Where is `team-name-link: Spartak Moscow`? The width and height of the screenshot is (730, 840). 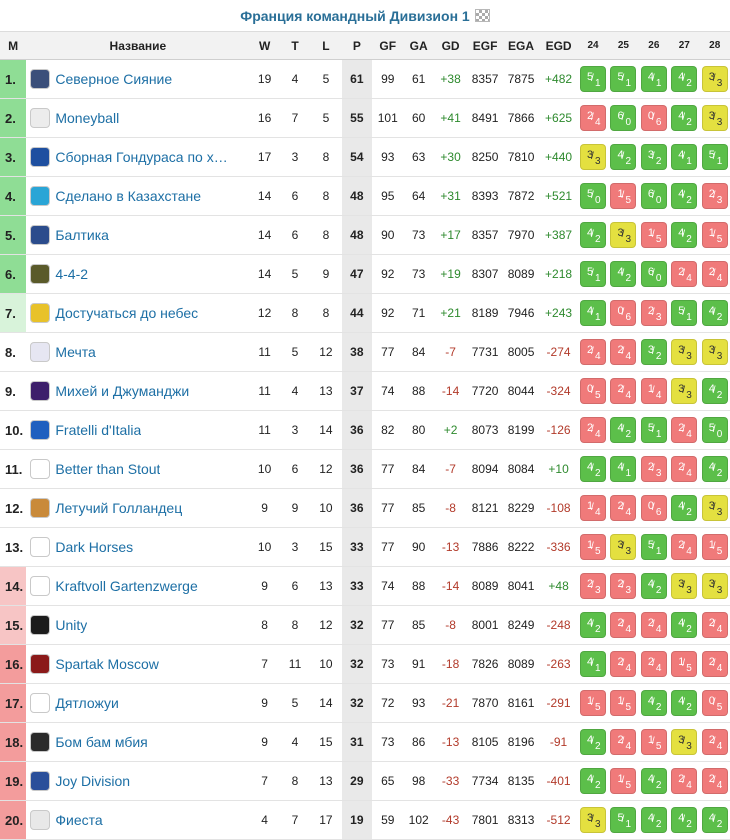 team-name-link: Spartak Moscow is located at coordinates (107, 664).